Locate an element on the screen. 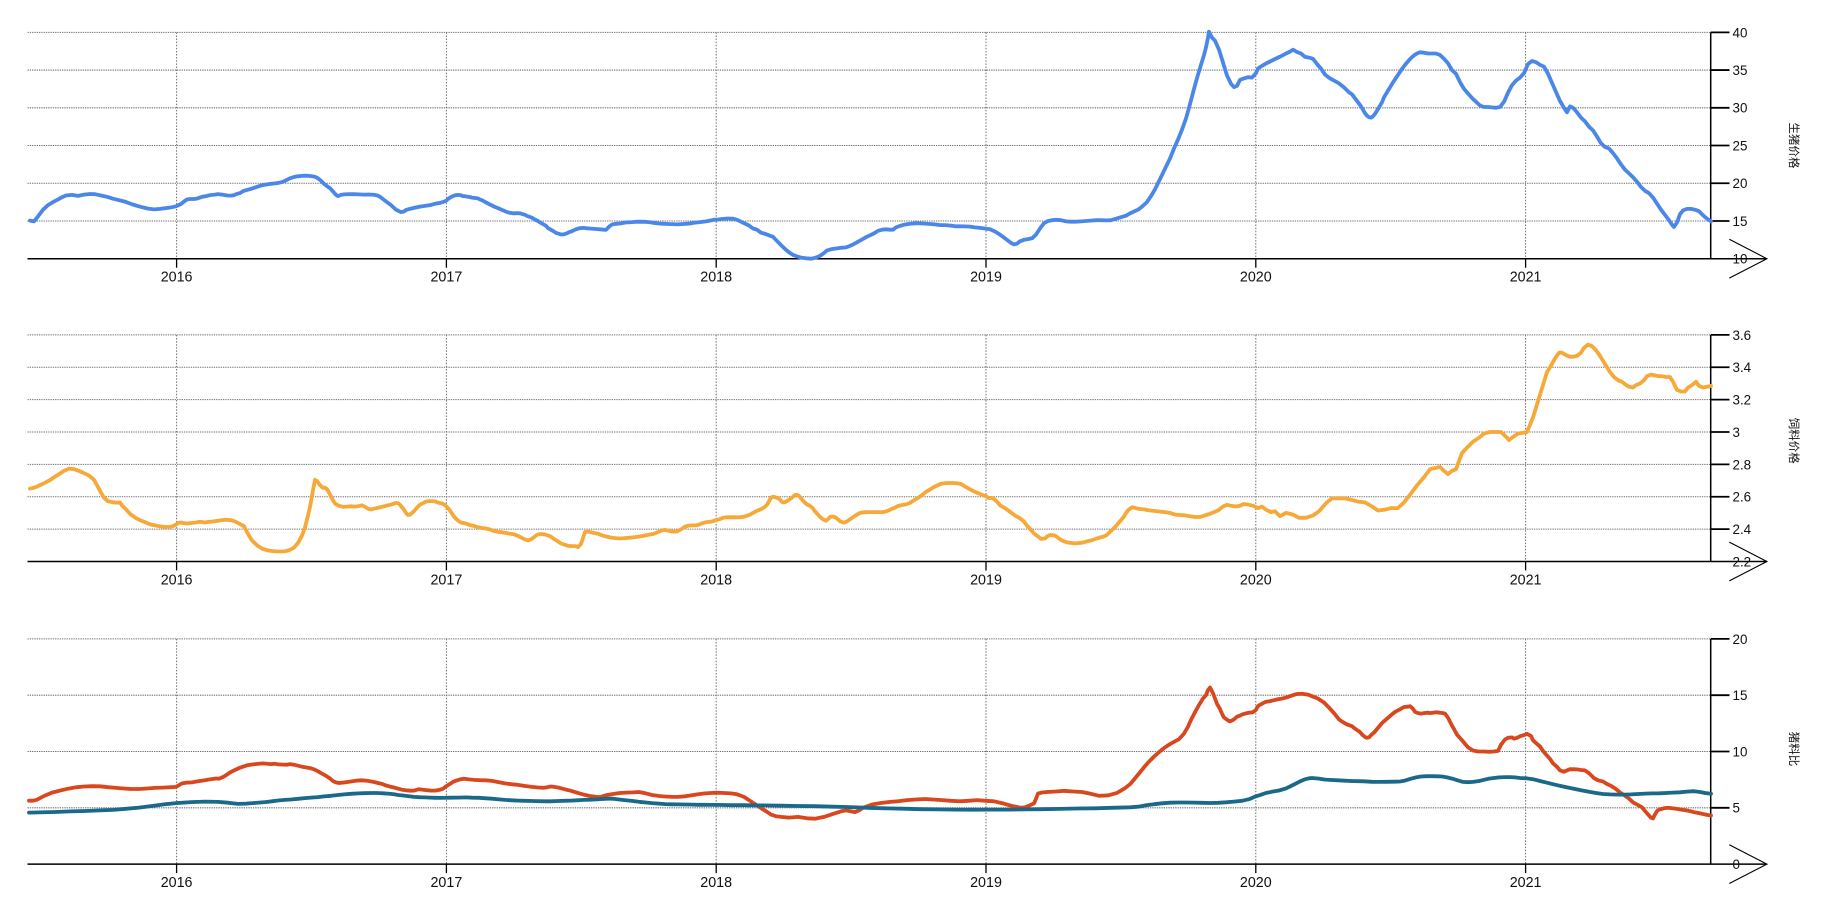  svg-text: 3.4 is located at coordinates (1742, 367).